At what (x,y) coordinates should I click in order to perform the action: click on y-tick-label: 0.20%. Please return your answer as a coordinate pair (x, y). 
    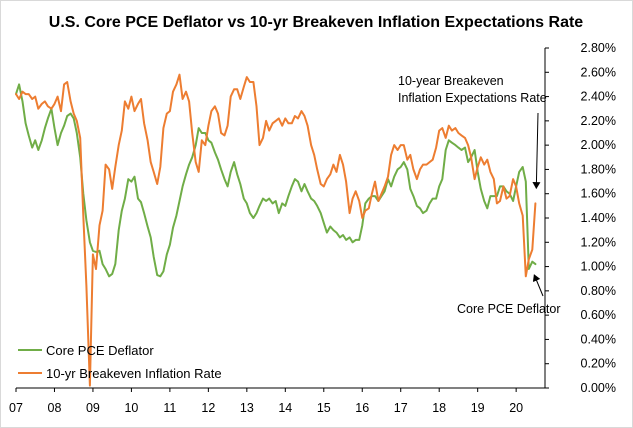
    Looking at the image, I should click on (598, 364).